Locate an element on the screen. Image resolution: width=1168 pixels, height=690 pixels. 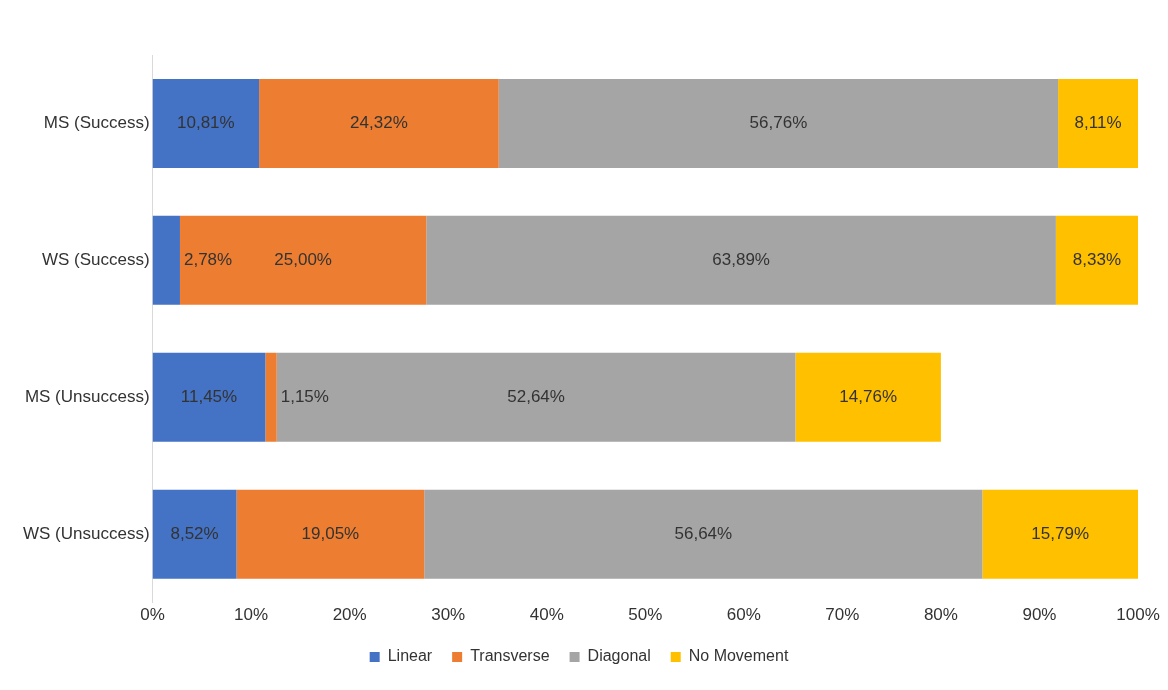
data-label: 56,64% is located at coordinates (703, 533).